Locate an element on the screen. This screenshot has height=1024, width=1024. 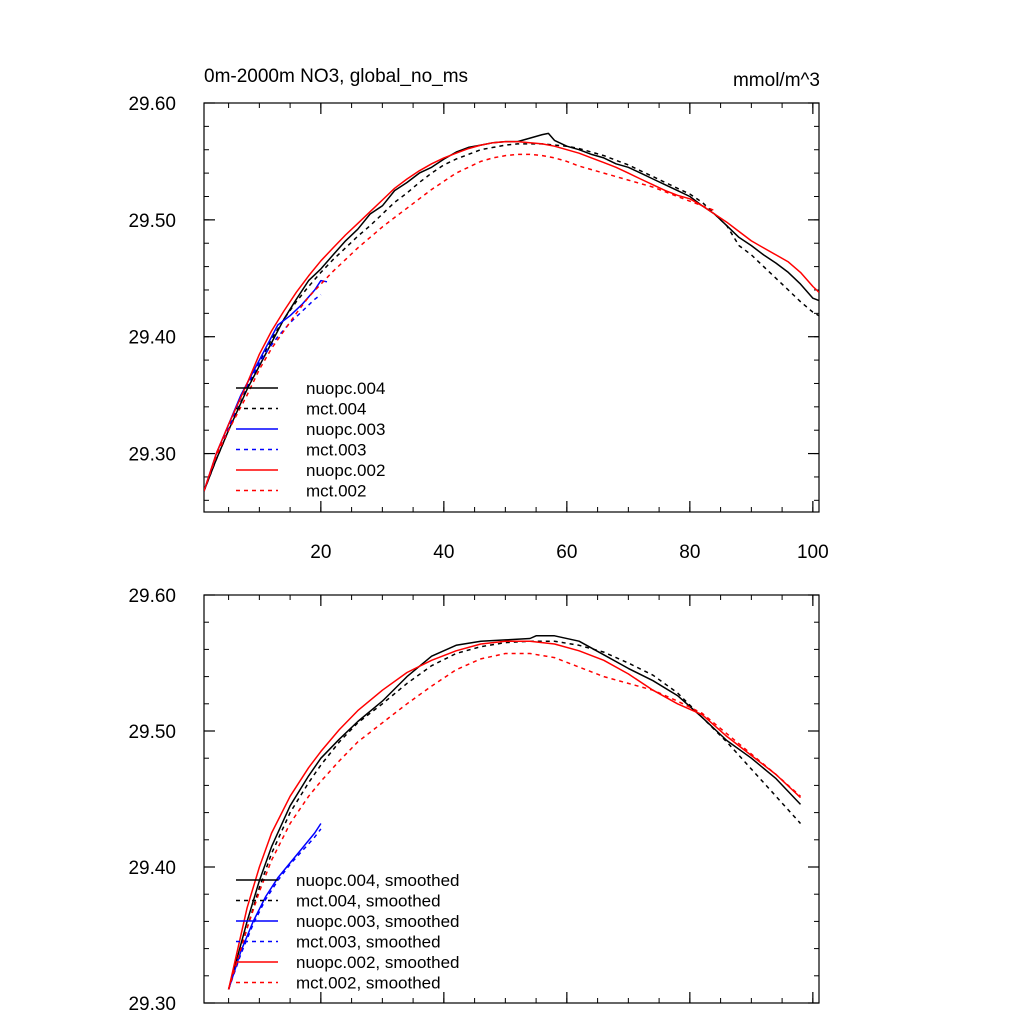
x-tick-label: 80 is located at coordinates (689, 552).